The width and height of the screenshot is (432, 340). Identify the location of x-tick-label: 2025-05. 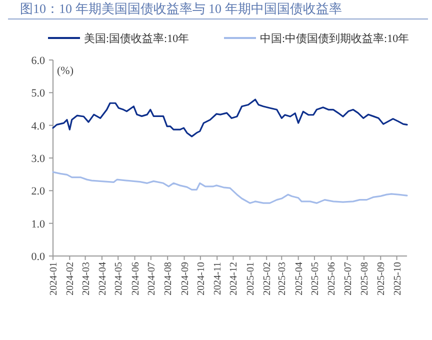
(315, 279).